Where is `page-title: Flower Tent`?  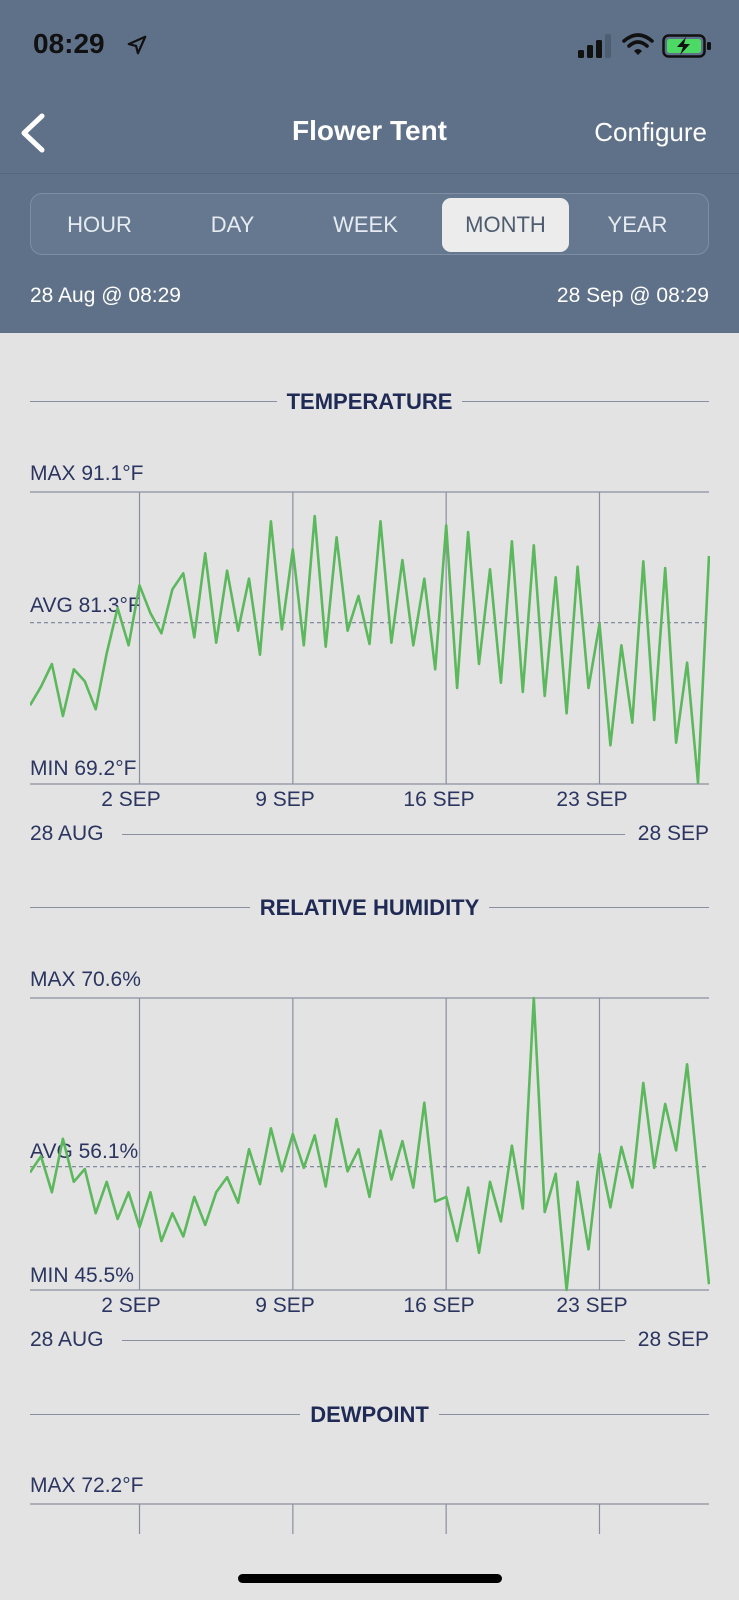
page-title: Flower Tent is located at coordinates (369, 130).